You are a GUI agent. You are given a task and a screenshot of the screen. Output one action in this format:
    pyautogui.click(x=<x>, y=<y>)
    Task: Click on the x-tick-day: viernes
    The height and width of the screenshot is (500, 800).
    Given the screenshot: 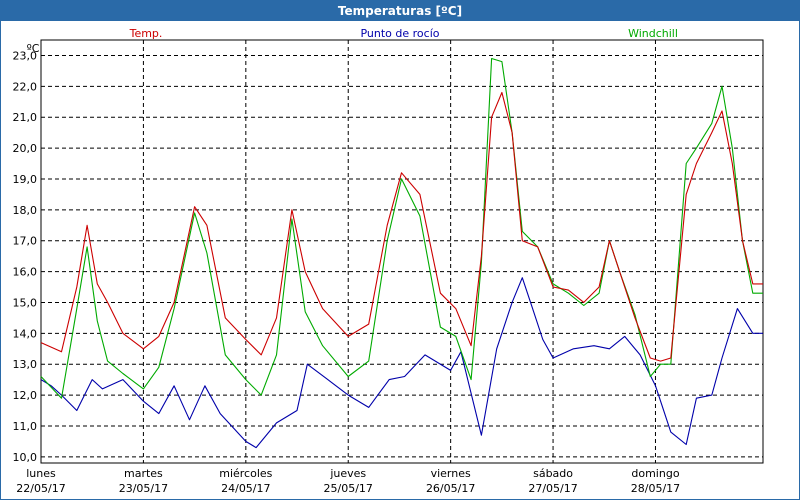 What is the action you would take?
    pyautogui.click(x=451, y=473)
    